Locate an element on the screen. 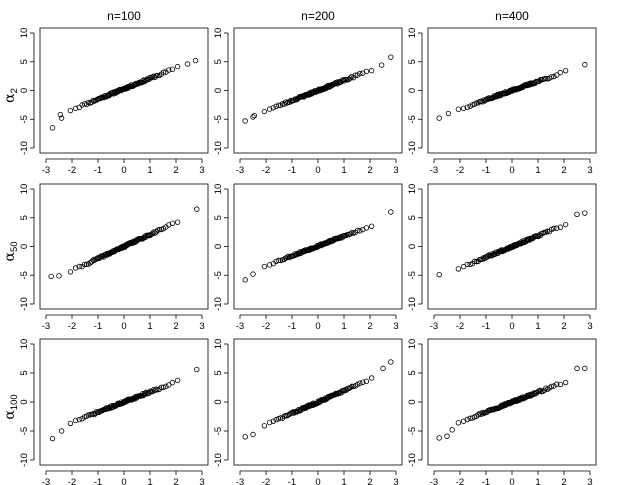  column-title: n=400 is located at coordinates (512, 16).